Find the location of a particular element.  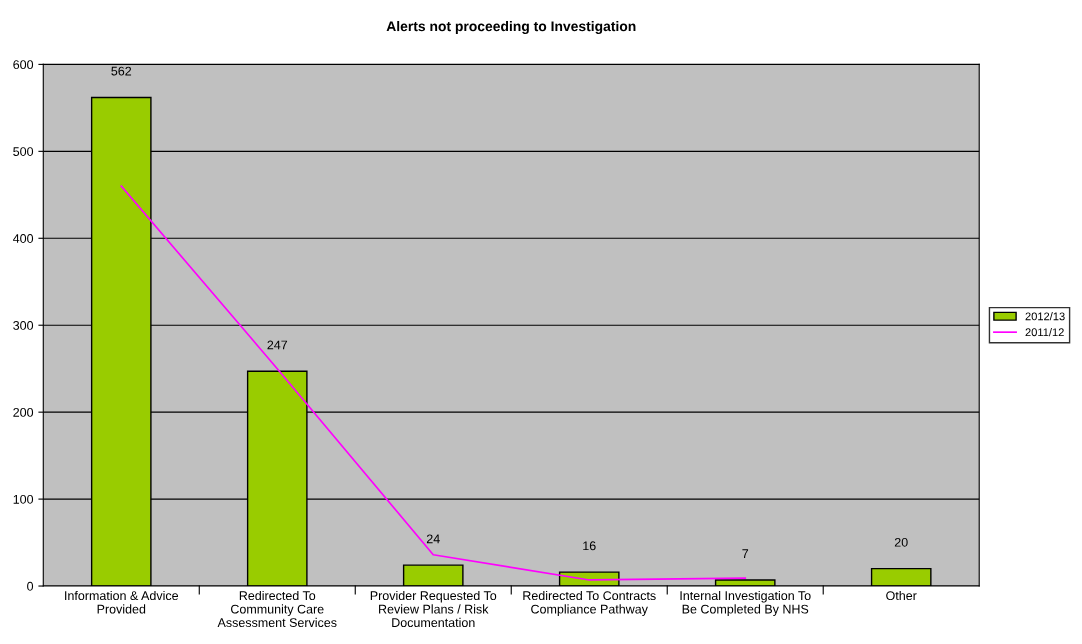

data-label: 7 is located at coordinates (745, 553).